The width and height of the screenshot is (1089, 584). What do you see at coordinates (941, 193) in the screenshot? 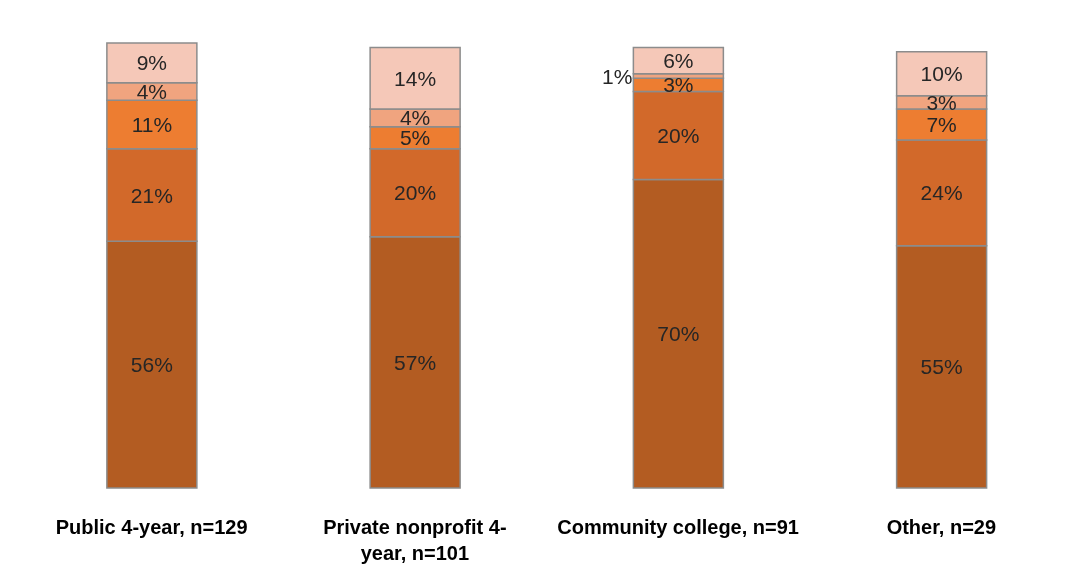
I see `data-label: 24%` at bounding box center [941, 193].